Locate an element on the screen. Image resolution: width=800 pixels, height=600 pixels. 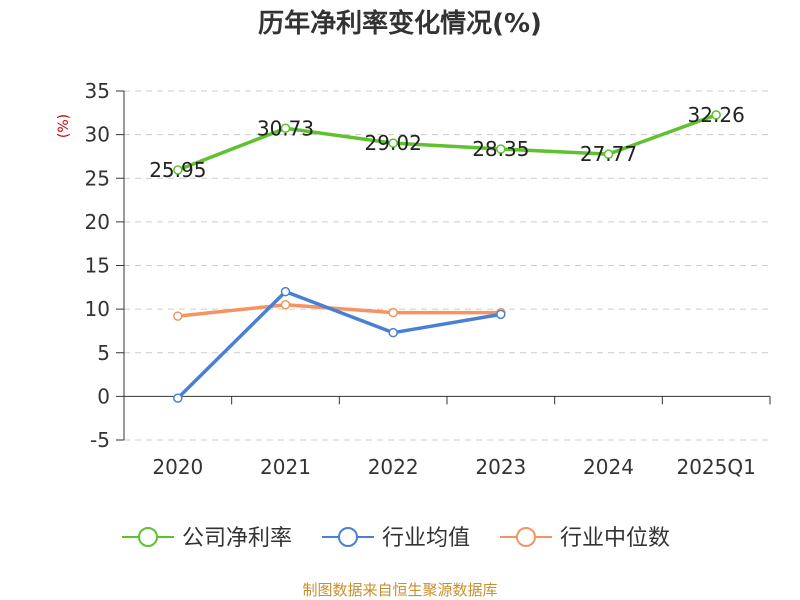
legend-label: 行业均值 is located at coordinates (426, 538).